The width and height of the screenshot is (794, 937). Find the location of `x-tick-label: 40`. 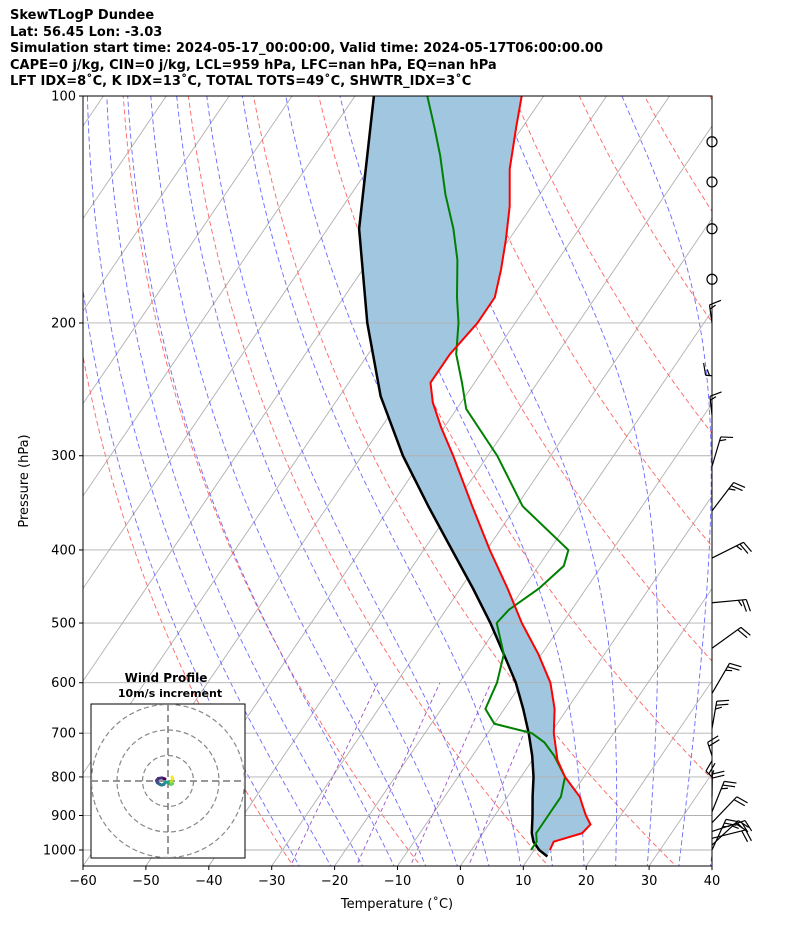

x-tick-label: 40 is located at coordinates (712, 881).